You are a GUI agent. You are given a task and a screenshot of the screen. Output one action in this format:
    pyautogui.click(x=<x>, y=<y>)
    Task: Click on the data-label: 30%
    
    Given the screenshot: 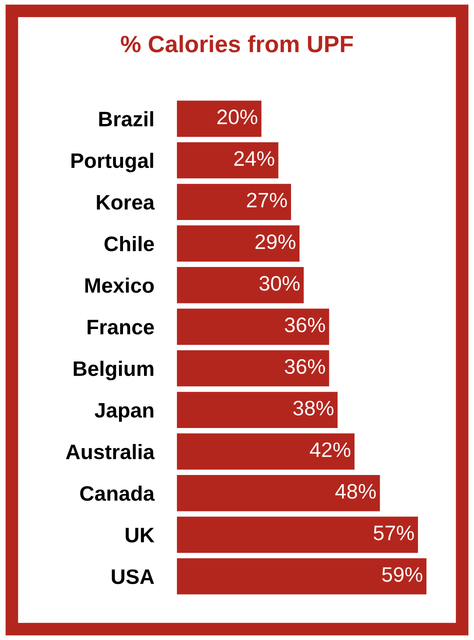 What is the action you would take?
    pyautogui.click(x=279, y=283)
    